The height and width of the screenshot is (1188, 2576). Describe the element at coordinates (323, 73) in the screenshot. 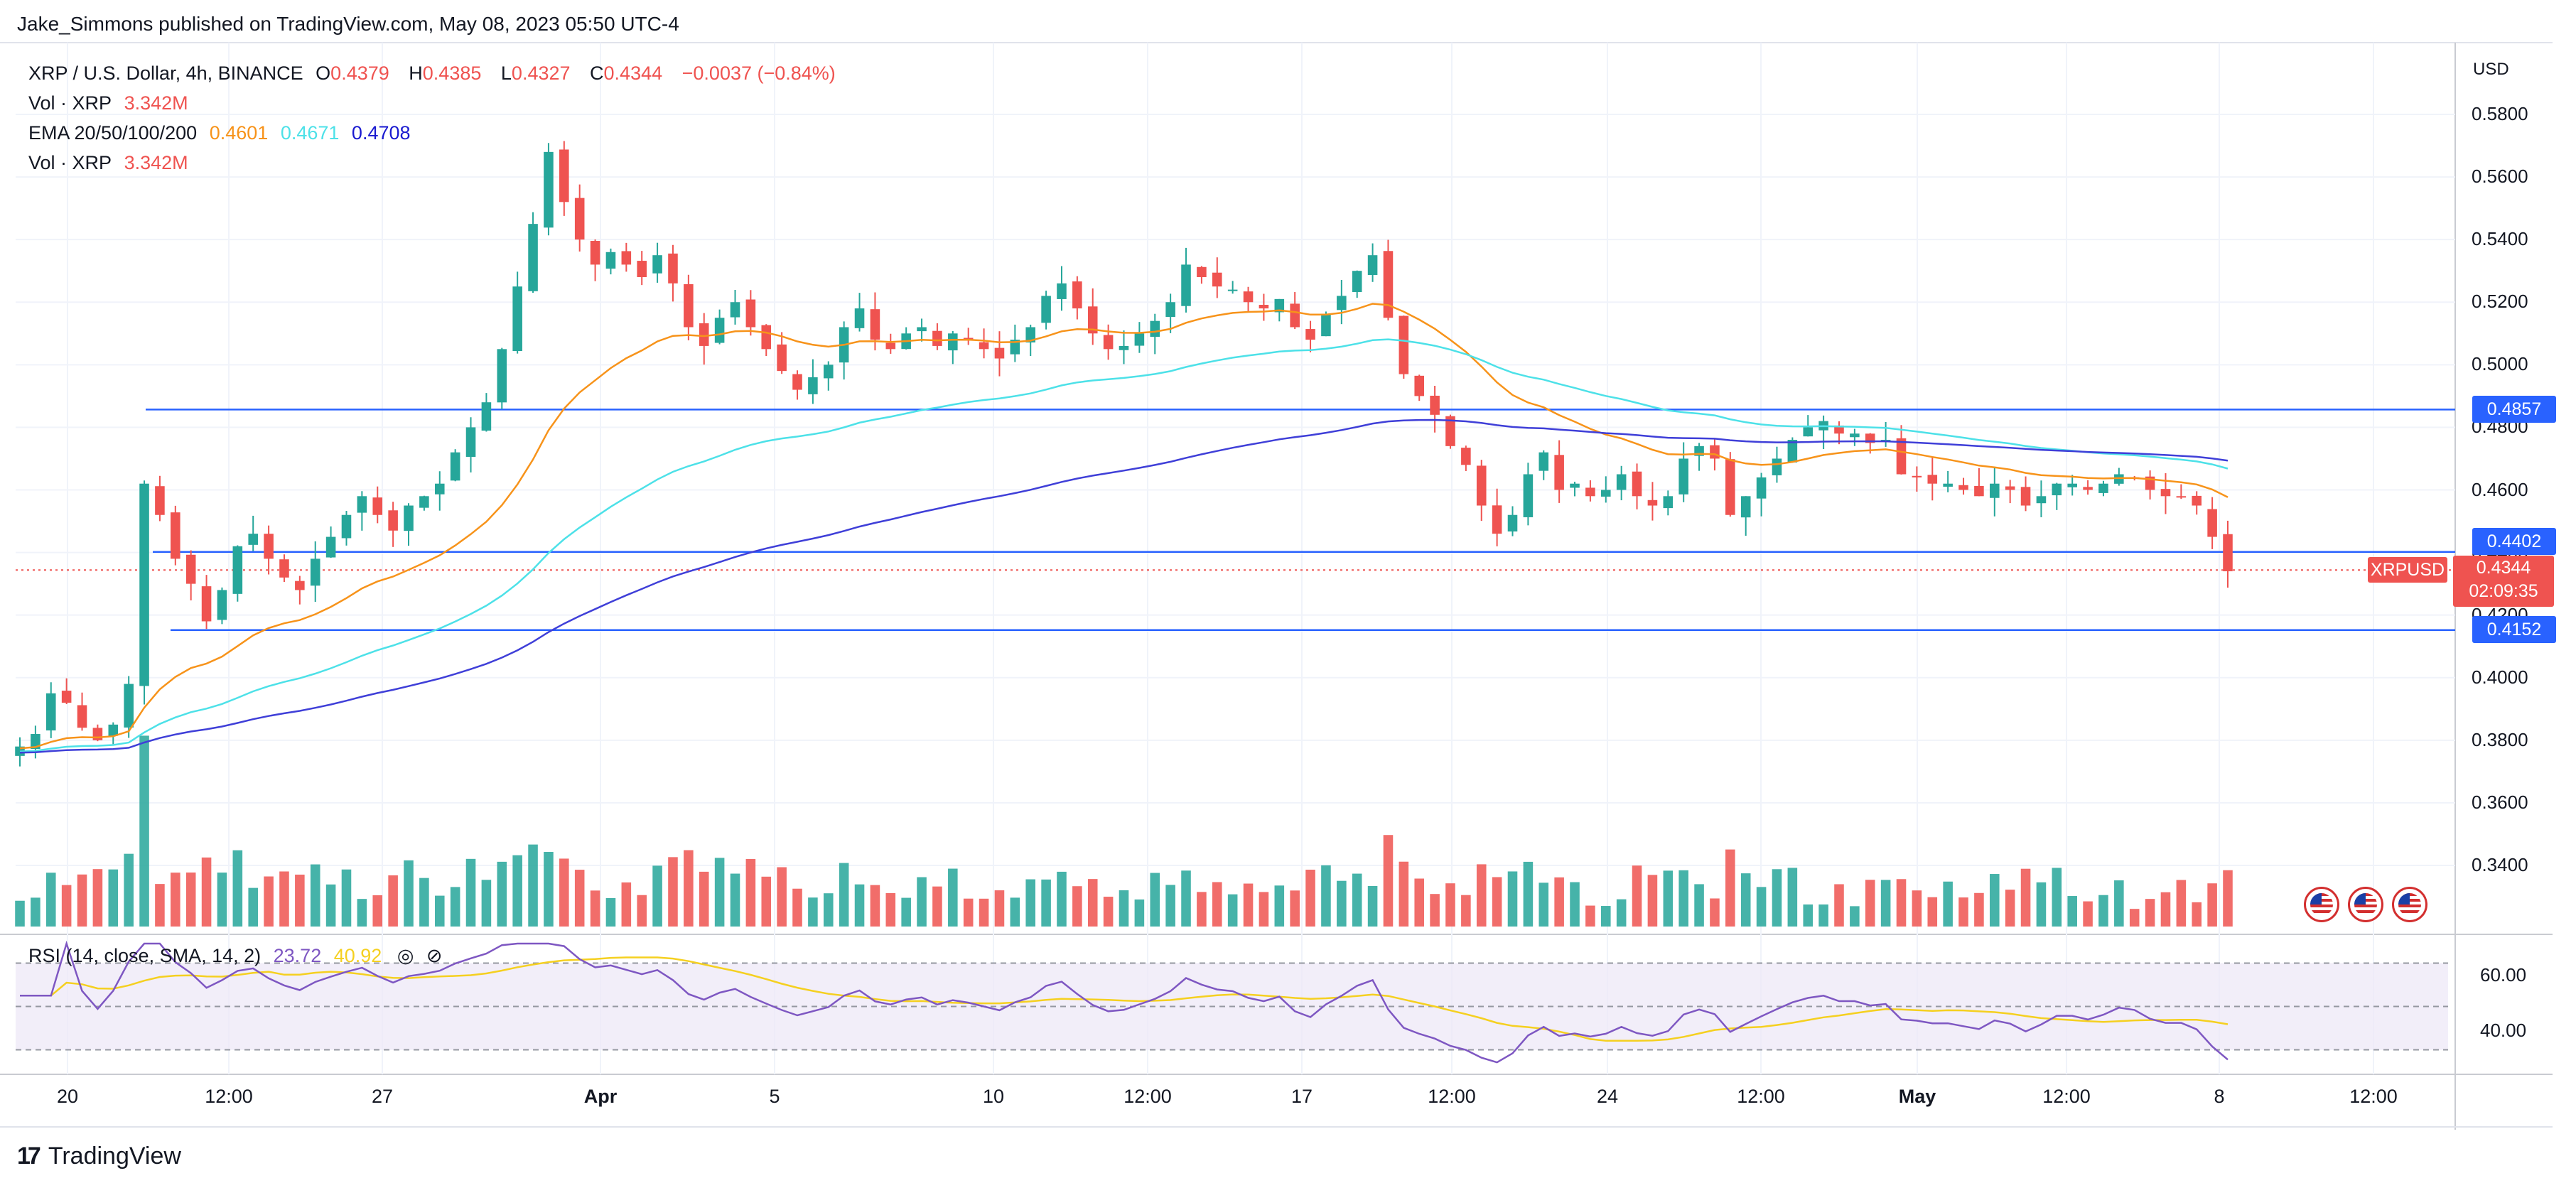

I see `open-label: O` at that location.